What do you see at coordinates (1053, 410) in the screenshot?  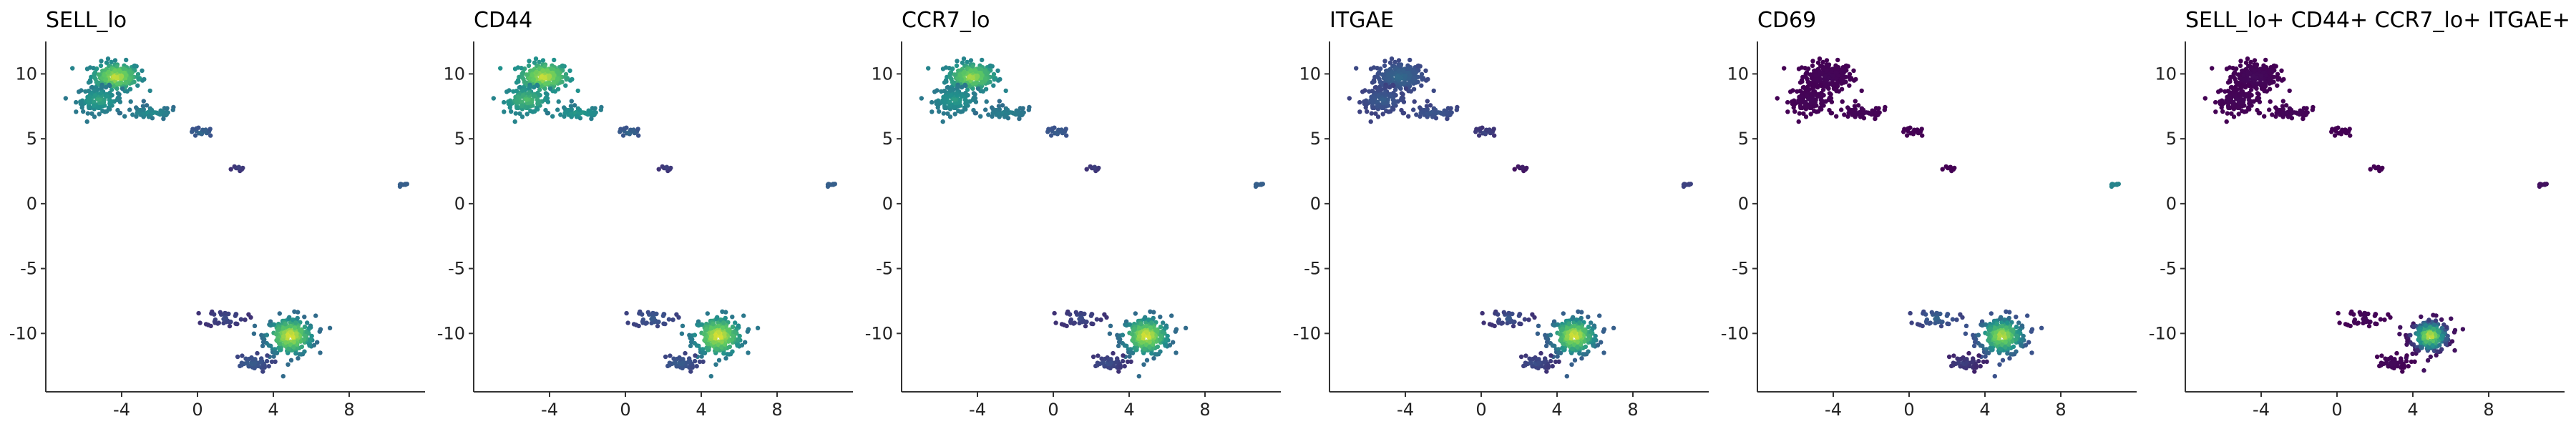 I see `x-tick-label: 0` at bounding box center [1053, 410].